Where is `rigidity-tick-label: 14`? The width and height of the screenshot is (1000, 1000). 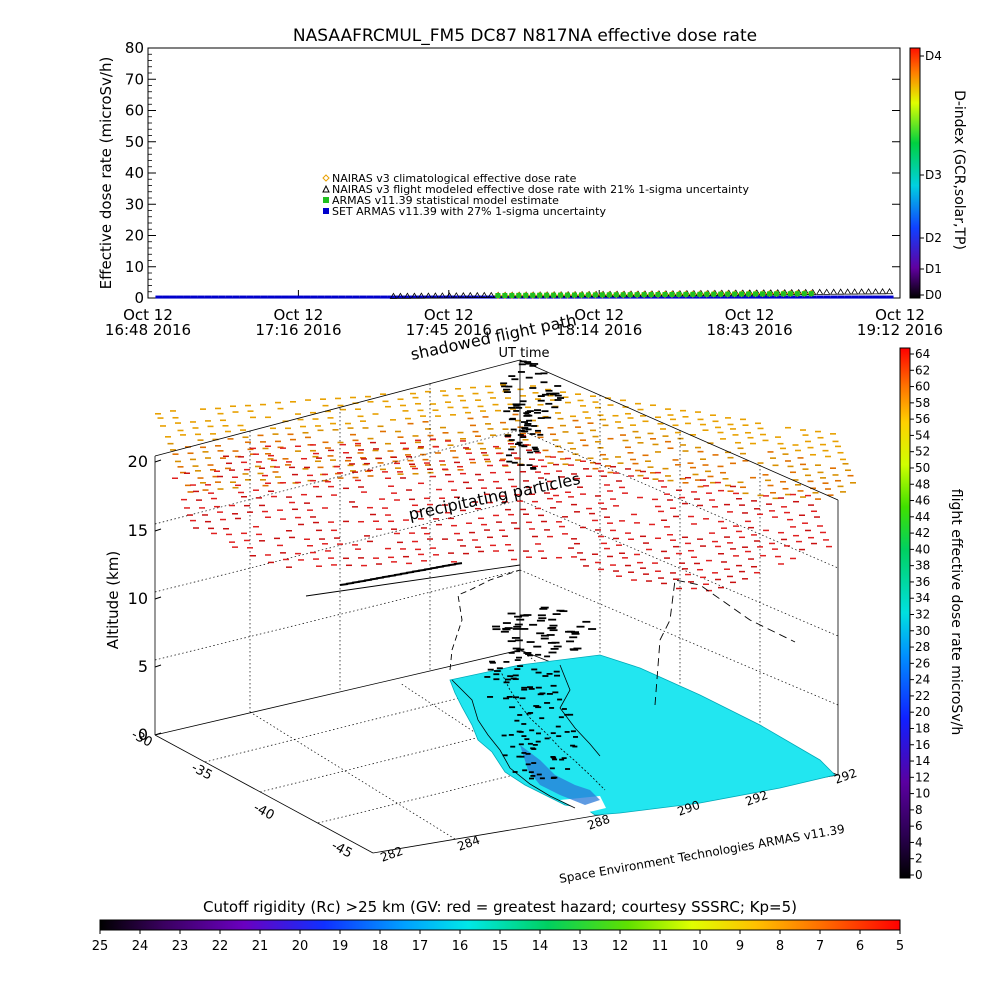
rigidity-tick-label: 14 is located at coordinates (540, 946).